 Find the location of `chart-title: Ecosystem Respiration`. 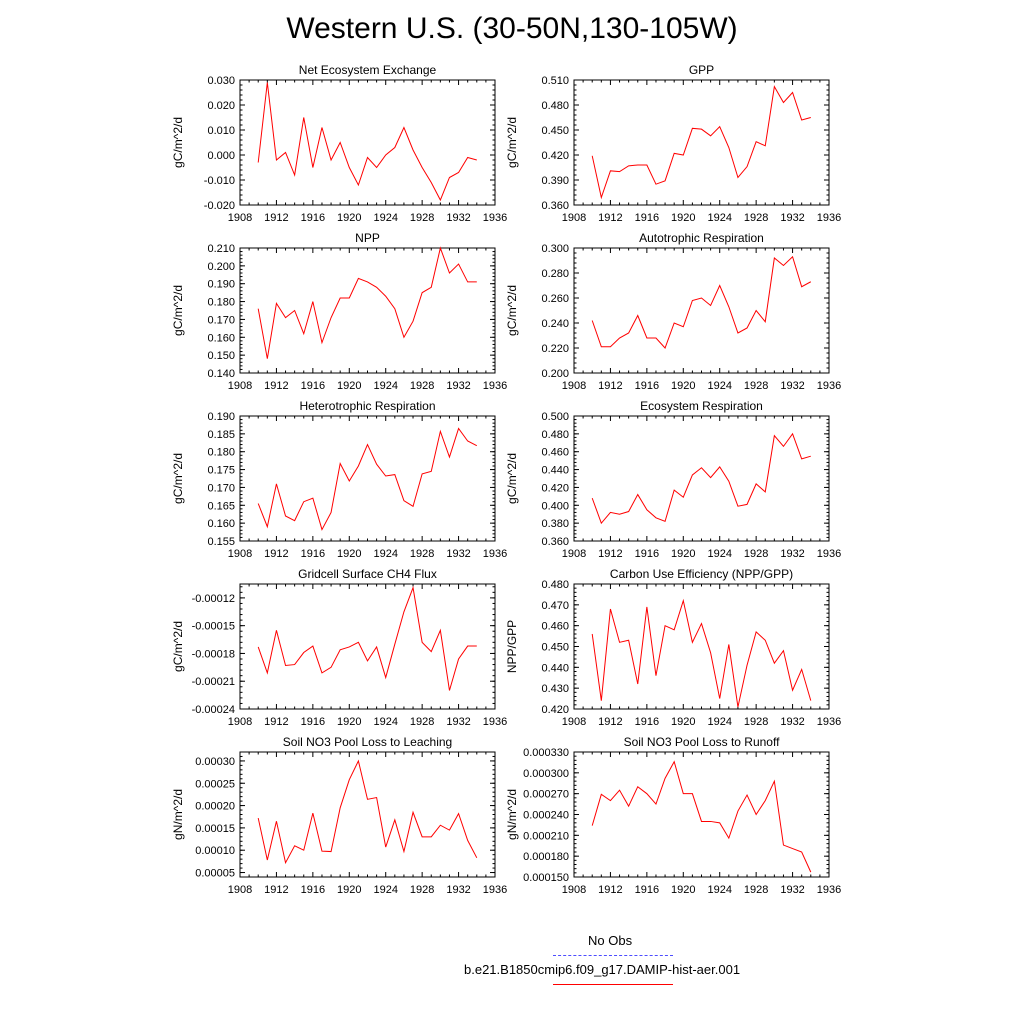

chart-title: Ecosystem Respiration is located at coordinates (701, 406).